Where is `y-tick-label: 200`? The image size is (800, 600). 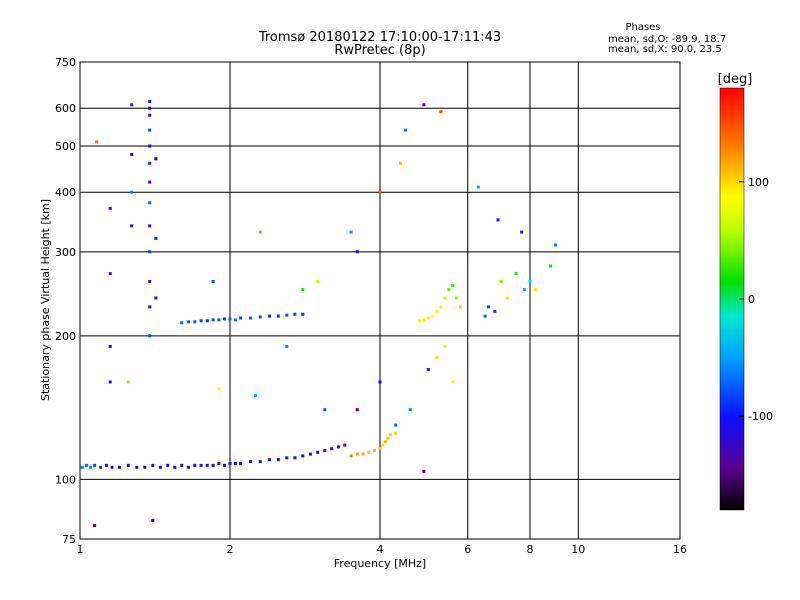 y-tick-label: 200 is located at coordinates (65, 336).